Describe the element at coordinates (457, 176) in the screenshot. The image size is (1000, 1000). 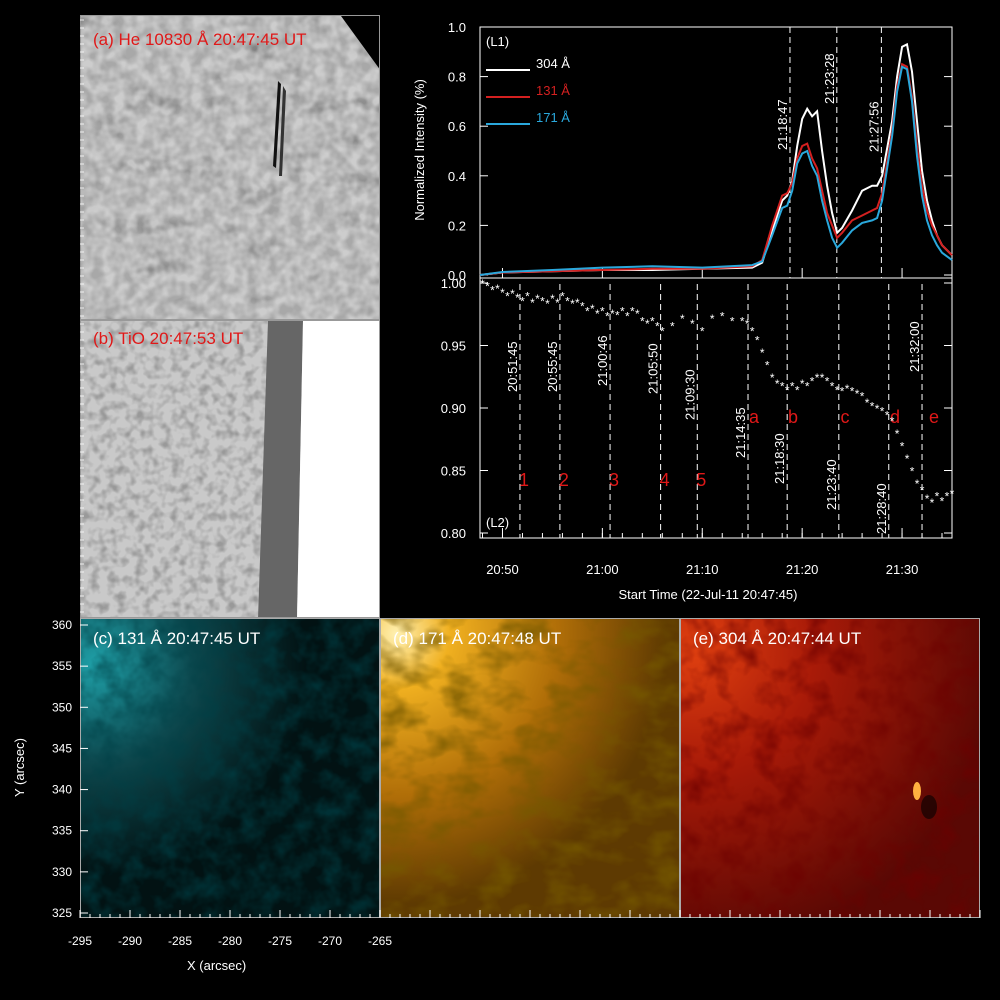
I see `l1-ytick-label: 0.4` at that location.